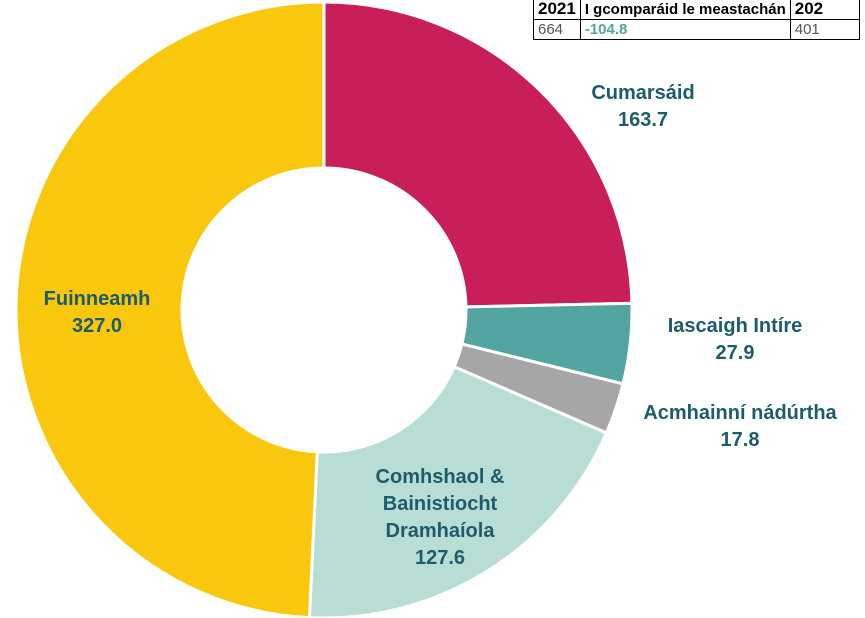 This screenshot has width=865, height=618. I want to click on slice-label: Acmhainní nádúrtha, so click(740, 413).